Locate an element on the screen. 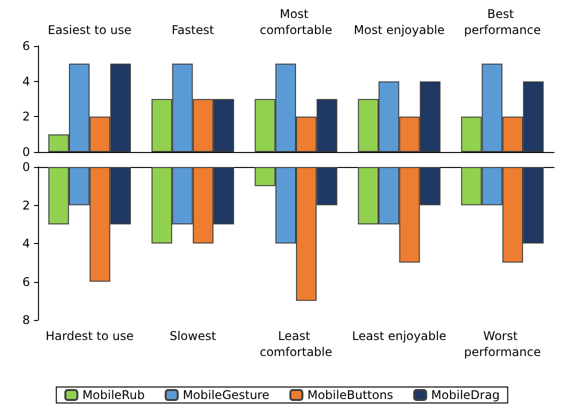 The image size is (564, 405). x-tick-label: Easiest to use is located at coordinates (90, 30).